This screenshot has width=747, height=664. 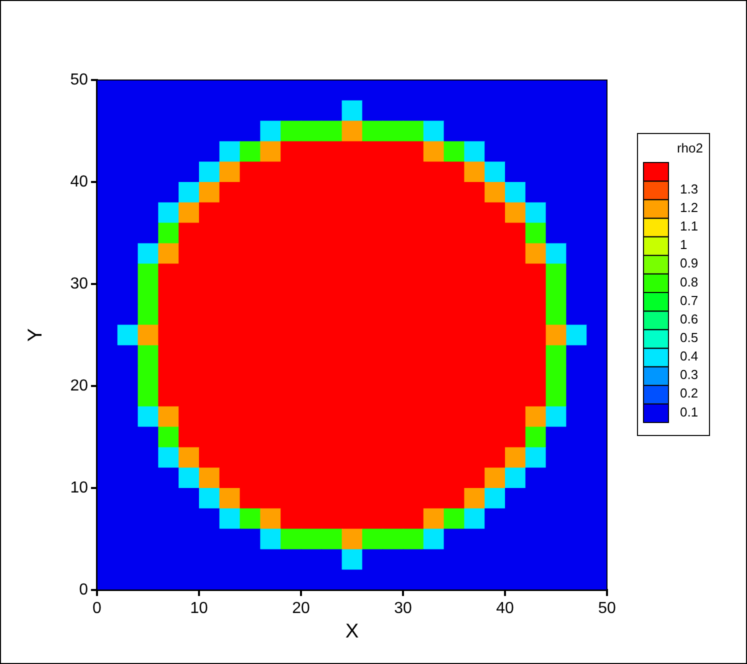 What do you see at coordinates (301, 609) in the screenshot?
I see `x-tick-label: 20` at bounding box center [301, 609].